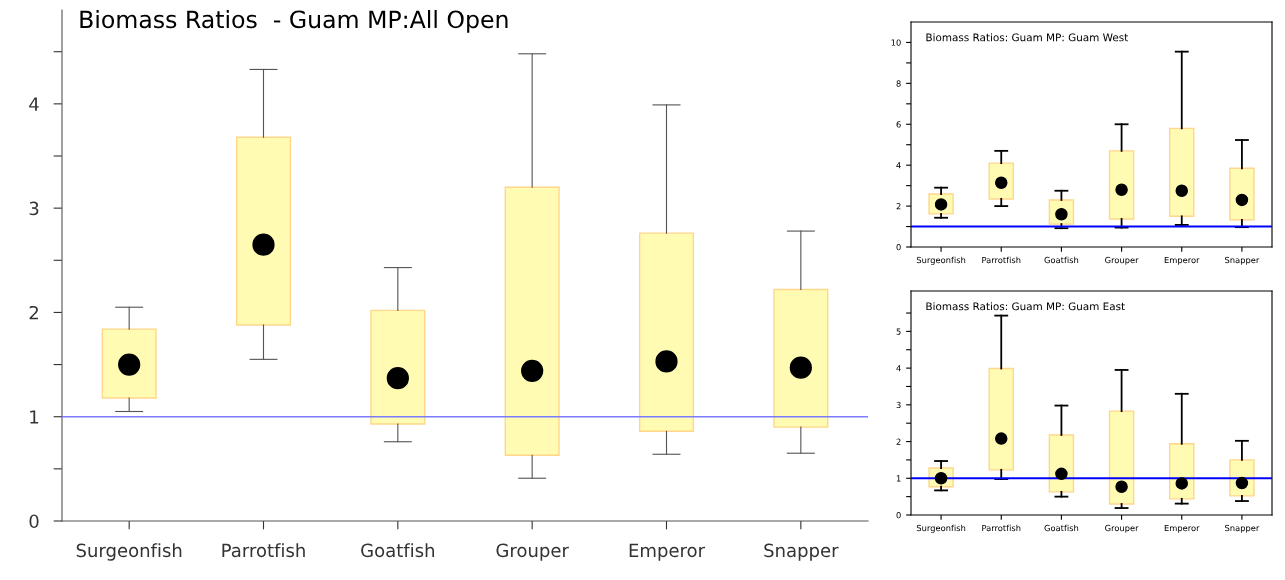 The height and width of the screenshot is (580, 1285). I want to click on text: Biomass Ratios: Guam MP: Guam West, so click(1027, 37).